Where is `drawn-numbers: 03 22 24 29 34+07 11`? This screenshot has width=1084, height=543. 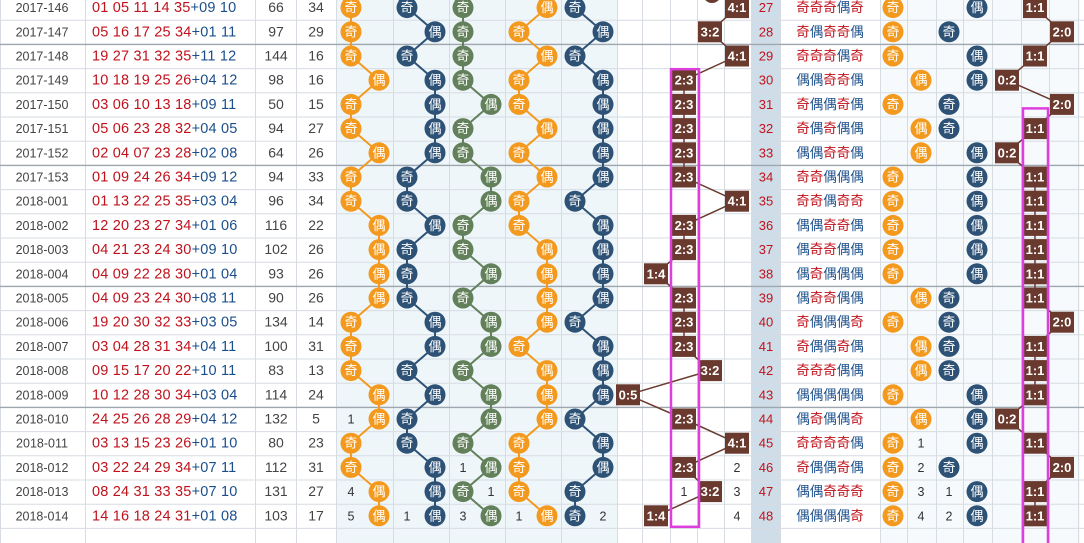
drawn-numbers: 03 22 24 29 34+07 11 is located at coordinates (164, 468).